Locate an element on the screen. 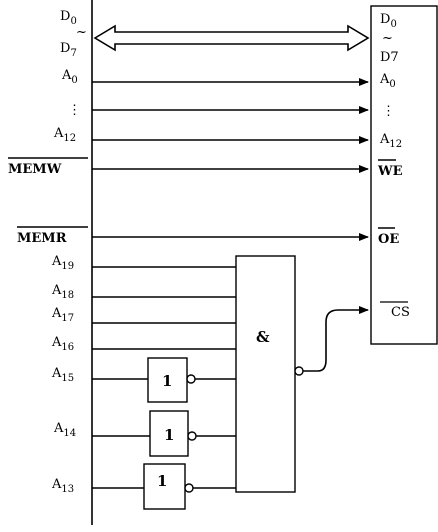  not-gate-a14 is located at coordinates (169, 433).